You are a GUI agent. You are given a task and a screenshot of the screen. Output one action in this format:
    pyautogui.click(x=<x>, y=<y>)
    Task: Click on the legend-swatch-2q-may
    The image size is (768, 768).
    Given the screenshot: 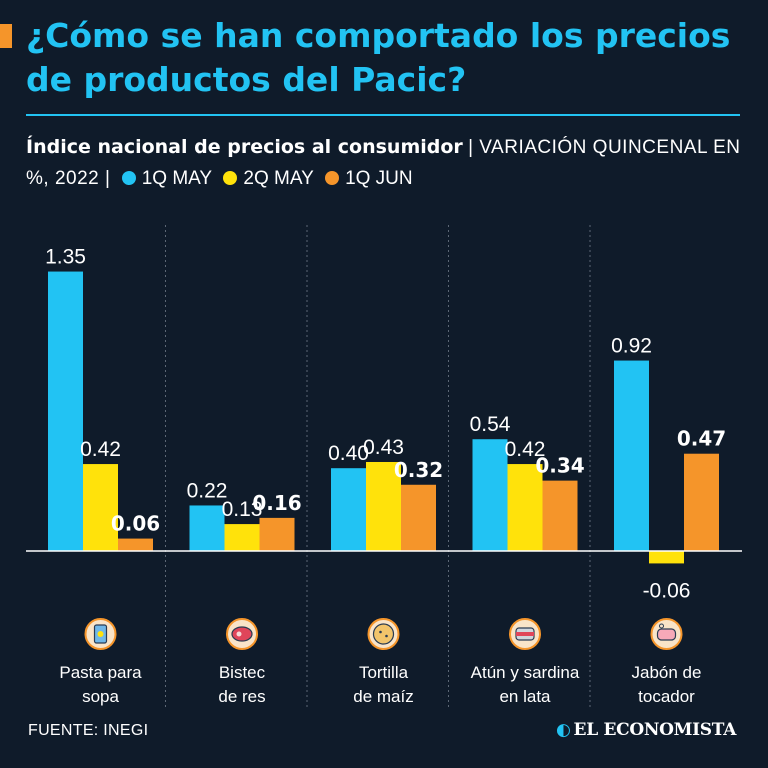 What is the action you would take?
    pyautogui.click(x=230, y=178)
    